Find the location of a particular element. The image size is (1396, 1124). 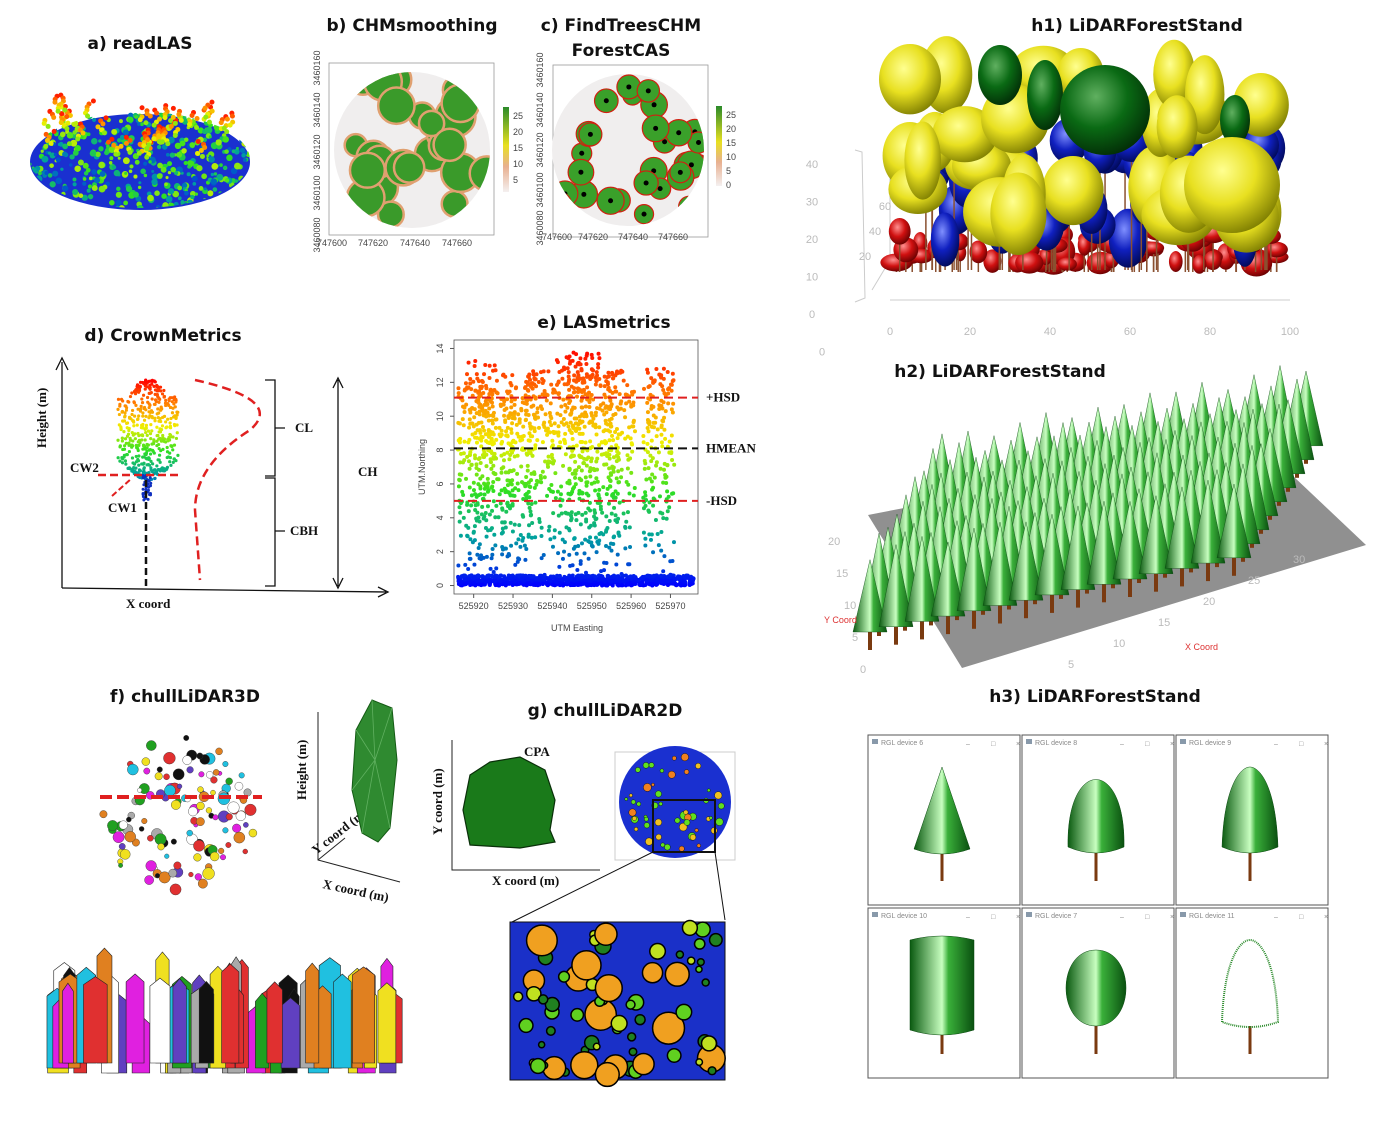

rgl-window-1: RGL device 8– □ × is located at coordinates (1098, 820).